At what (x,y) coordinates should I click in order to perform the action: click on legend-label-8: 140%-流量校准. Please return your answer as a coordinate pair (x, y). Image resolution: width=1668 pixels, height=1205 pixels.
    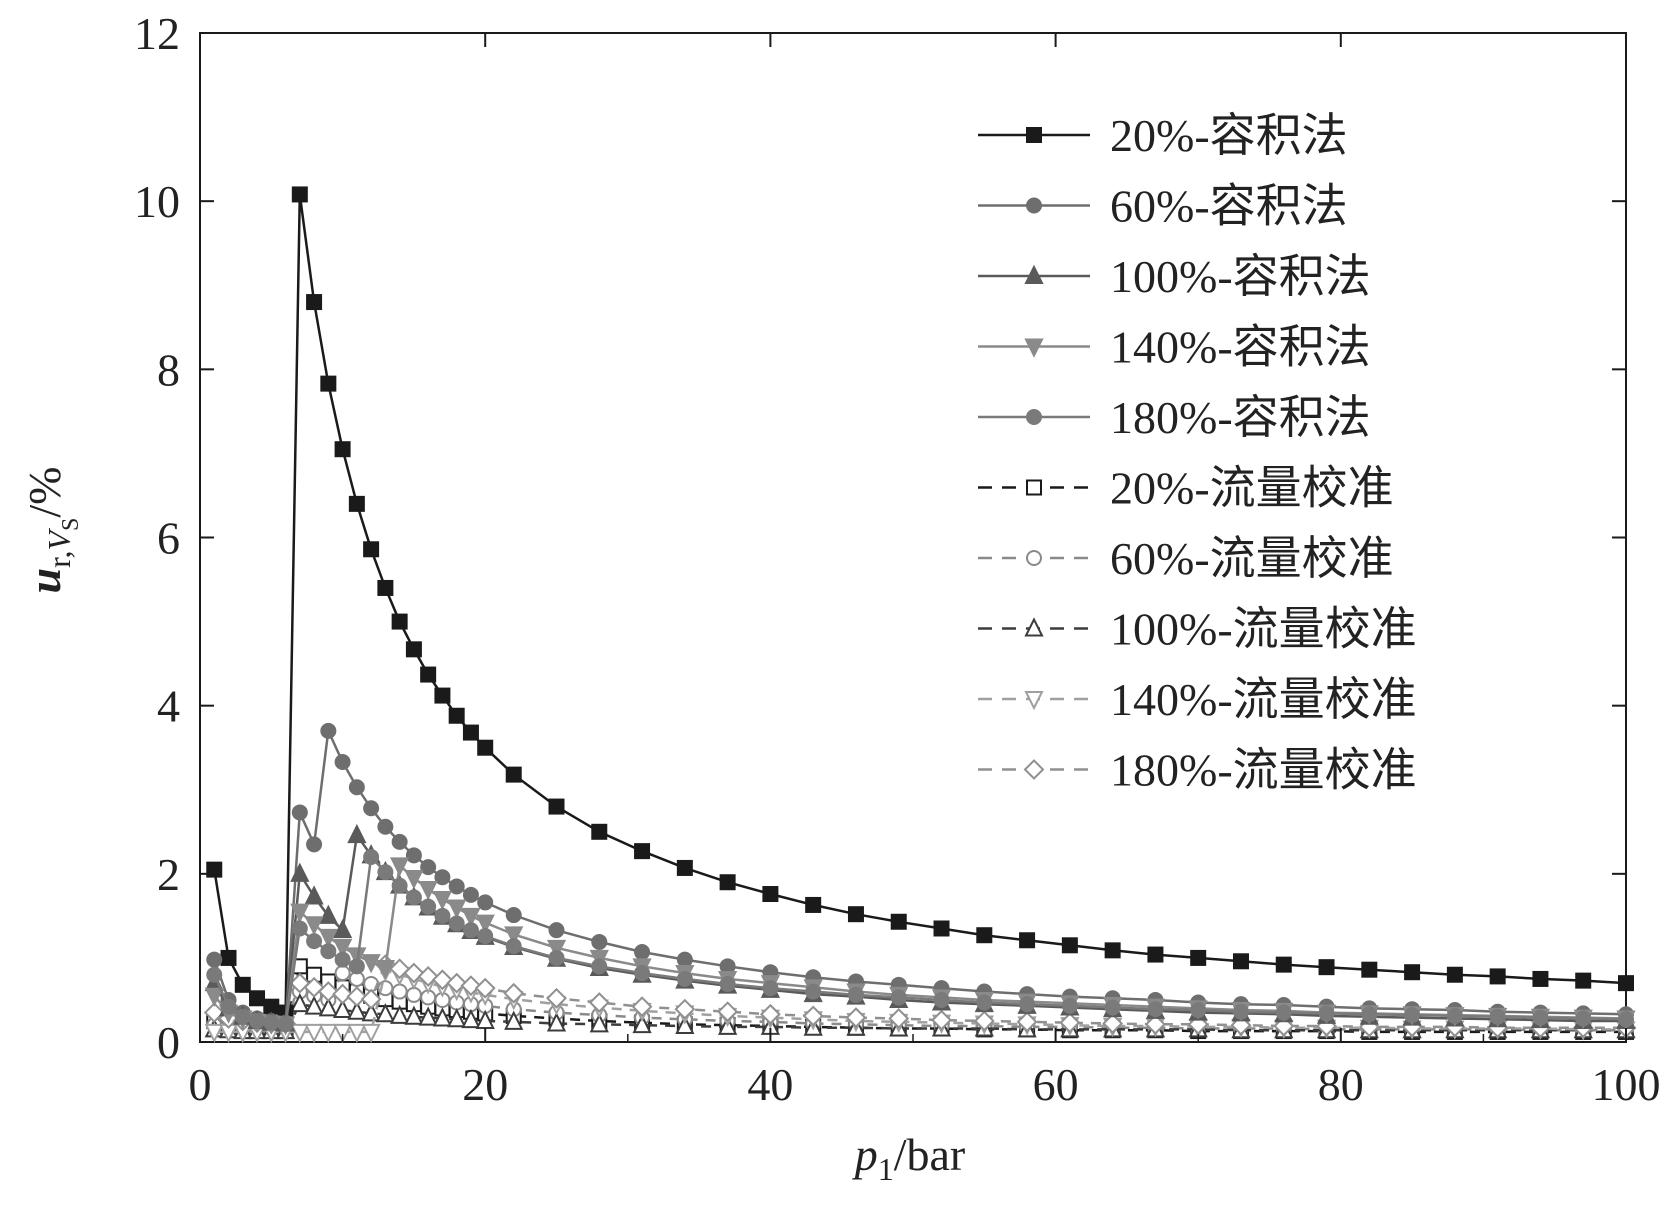
    Looking at the image, I should click on (1263, 699).